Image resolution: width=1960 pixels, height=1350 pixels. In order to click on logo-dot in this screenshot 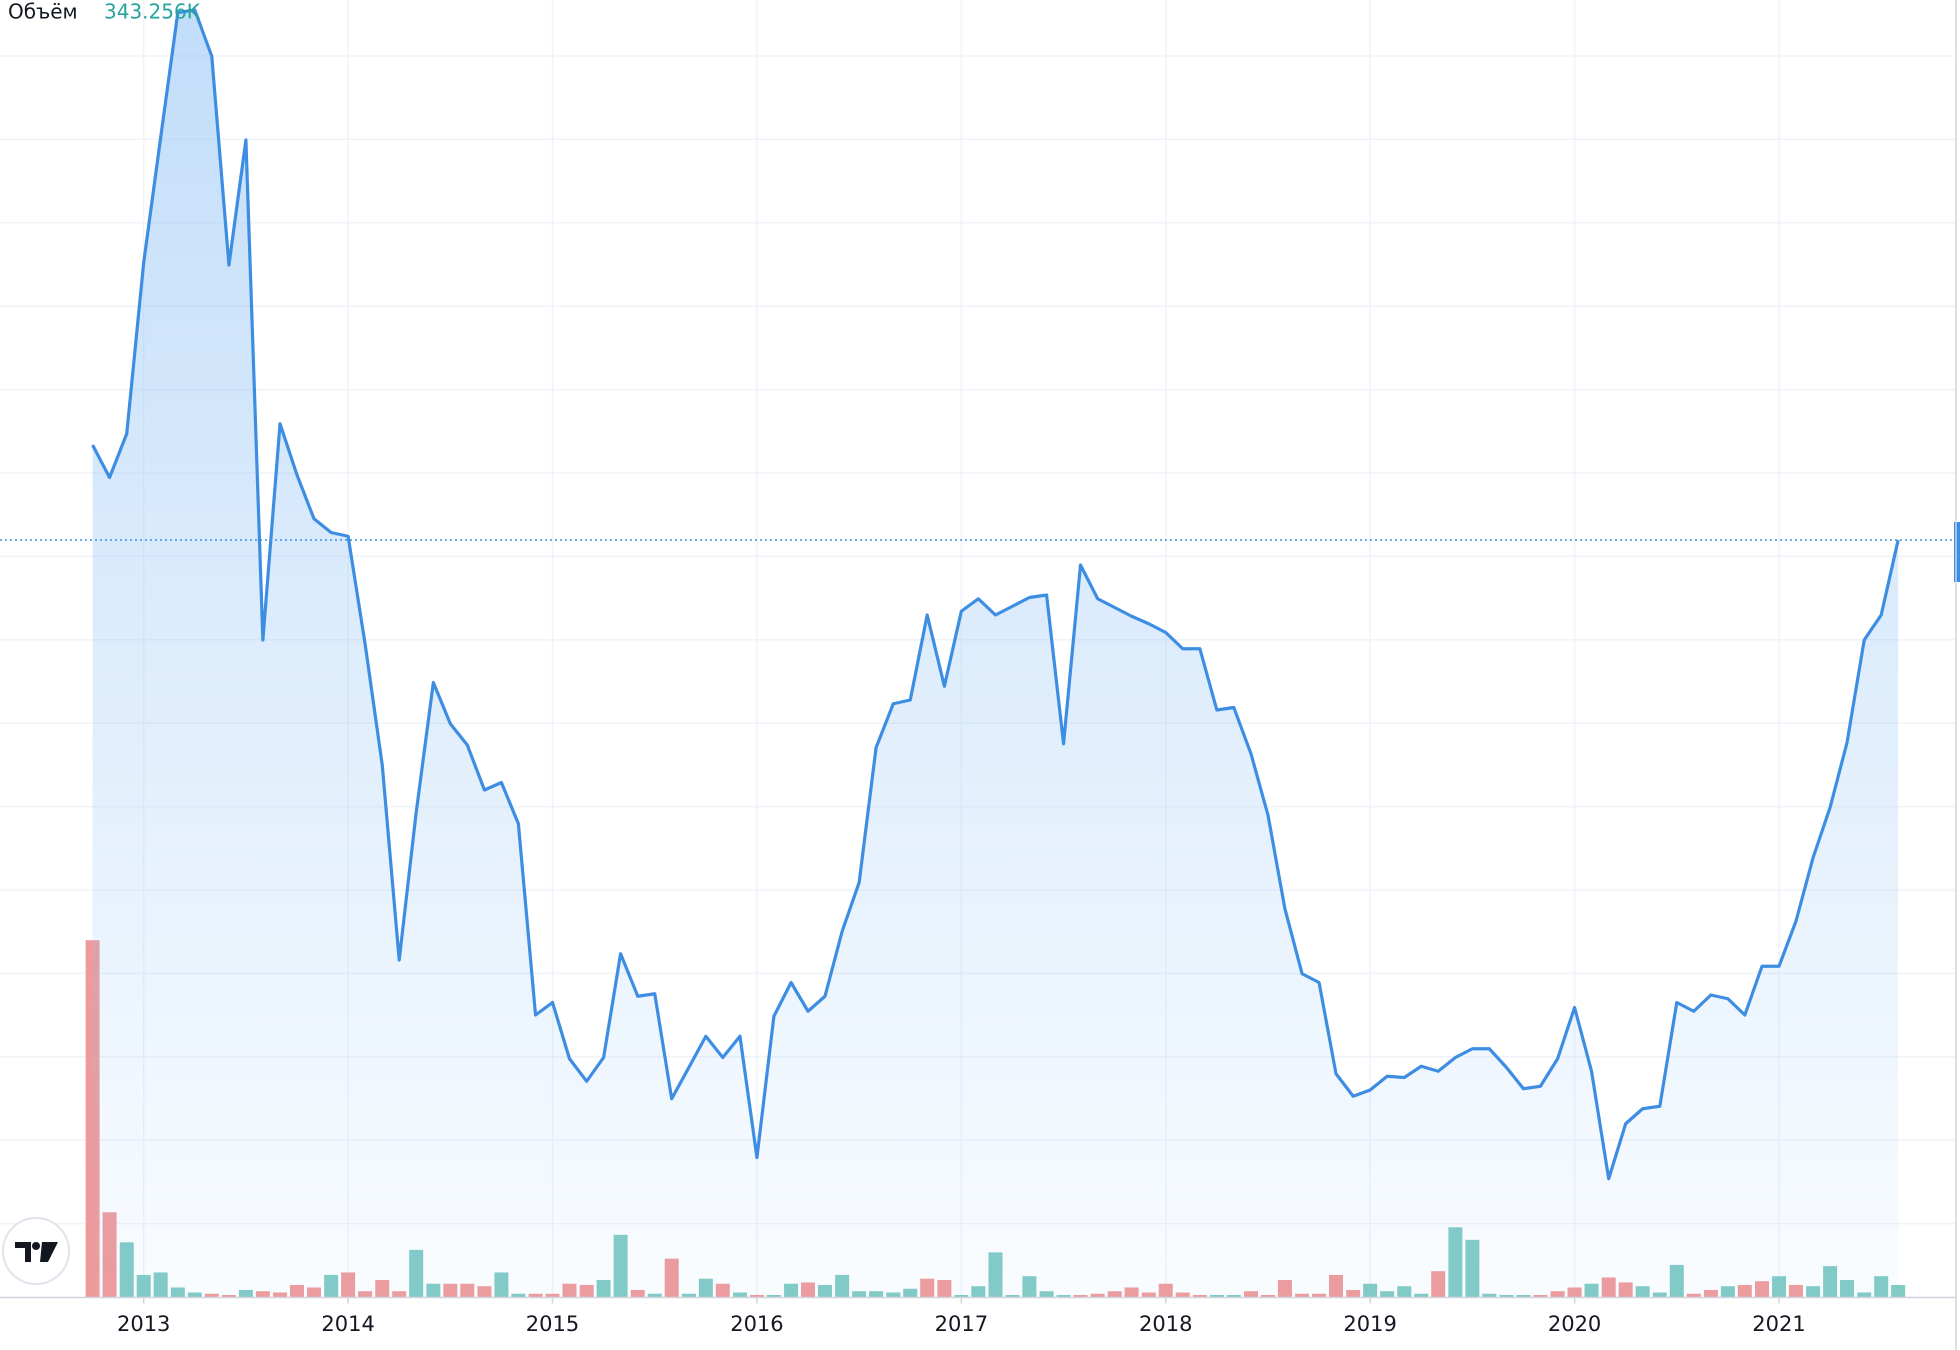, I will do `click(36, 1246)`.